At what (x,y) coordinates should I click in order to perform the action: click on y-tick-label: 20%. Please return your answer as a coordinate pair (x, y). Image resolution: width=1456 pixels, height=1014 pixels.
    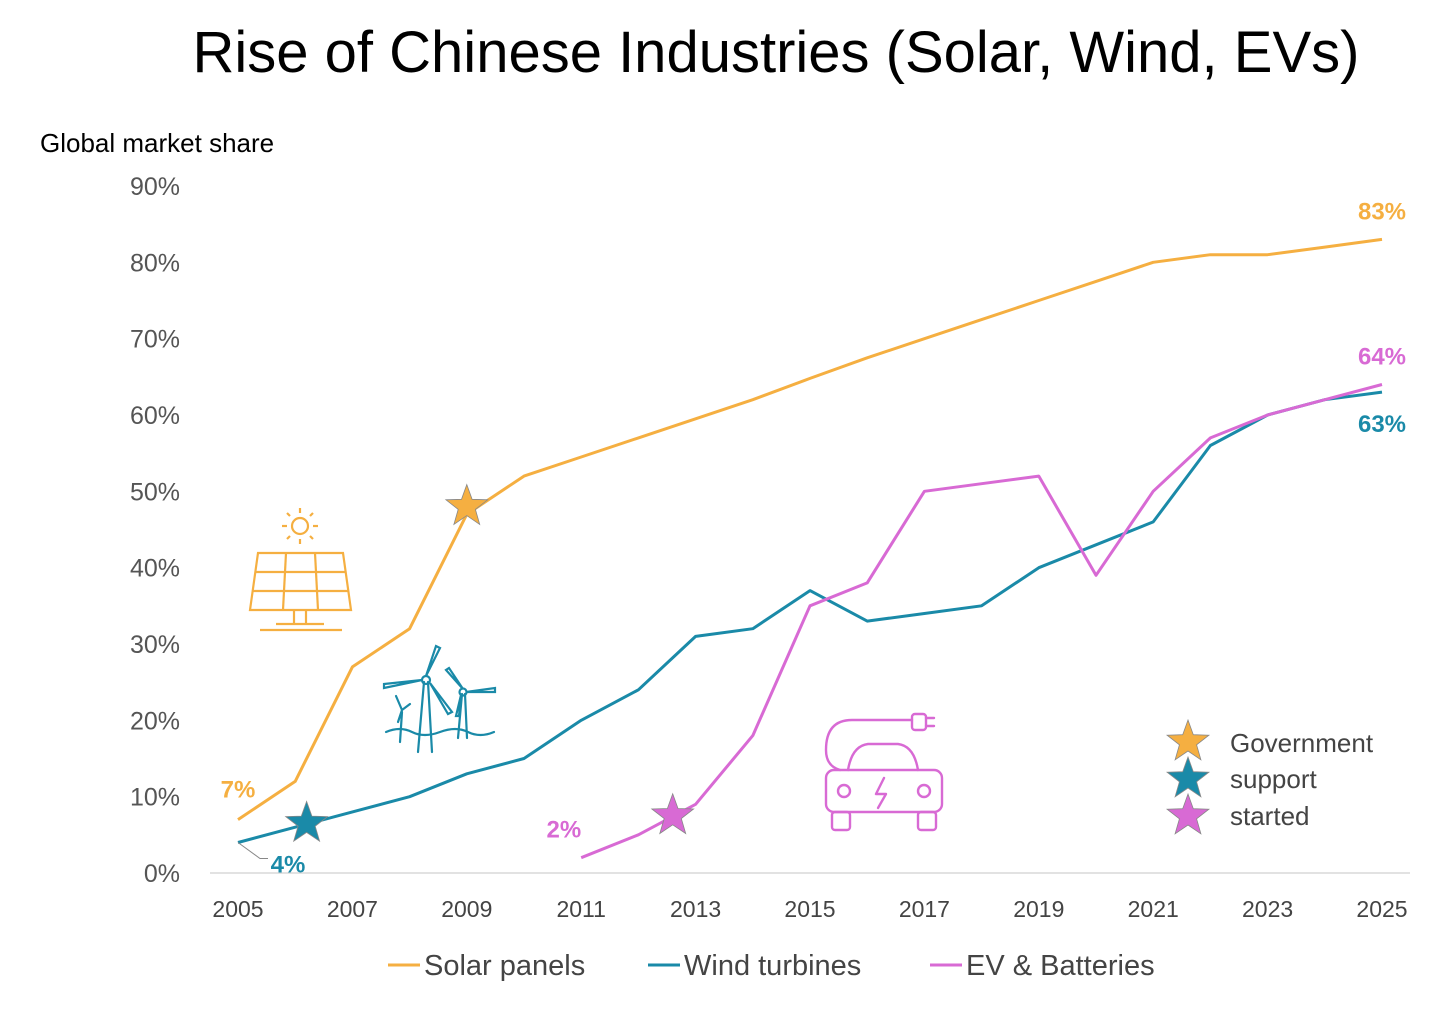
    Looking at the image, I should click on (155, 721).